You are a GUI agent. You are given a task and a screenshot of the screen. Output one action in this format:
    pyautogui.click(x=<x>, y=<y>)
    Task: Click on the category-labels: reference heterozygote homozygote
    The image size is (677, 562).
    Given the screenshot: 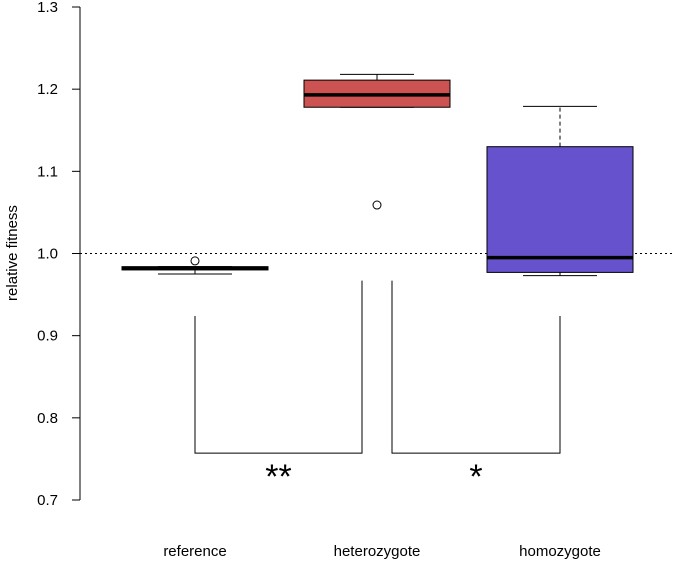 What is the action you would take?
    pyautogui.click(x=382, y=551)
    